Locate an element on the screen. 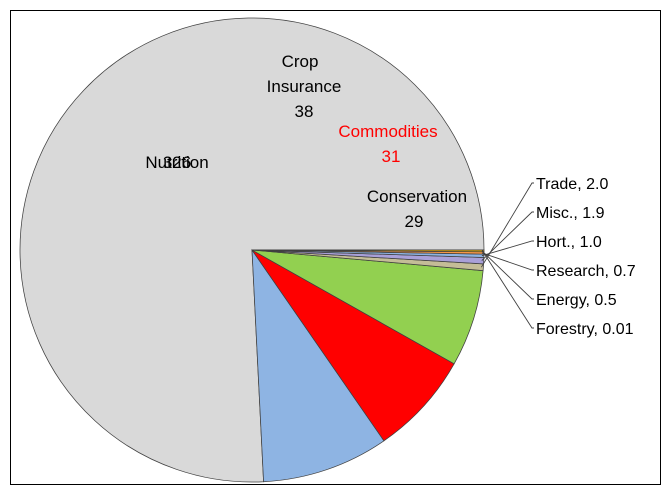 The width and height of the screenshot is (663, 485). data-label-hort: Hort., 1.0 is located at coordinates (569, 242).